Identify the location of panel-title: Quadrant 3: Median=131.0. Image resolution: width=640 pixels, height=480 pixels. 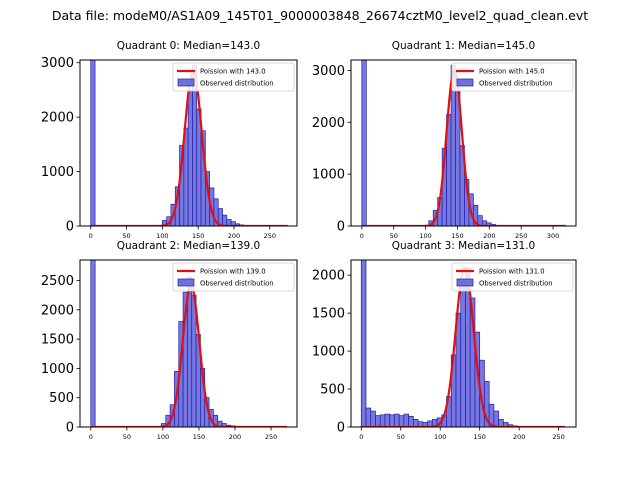
(463, 246).